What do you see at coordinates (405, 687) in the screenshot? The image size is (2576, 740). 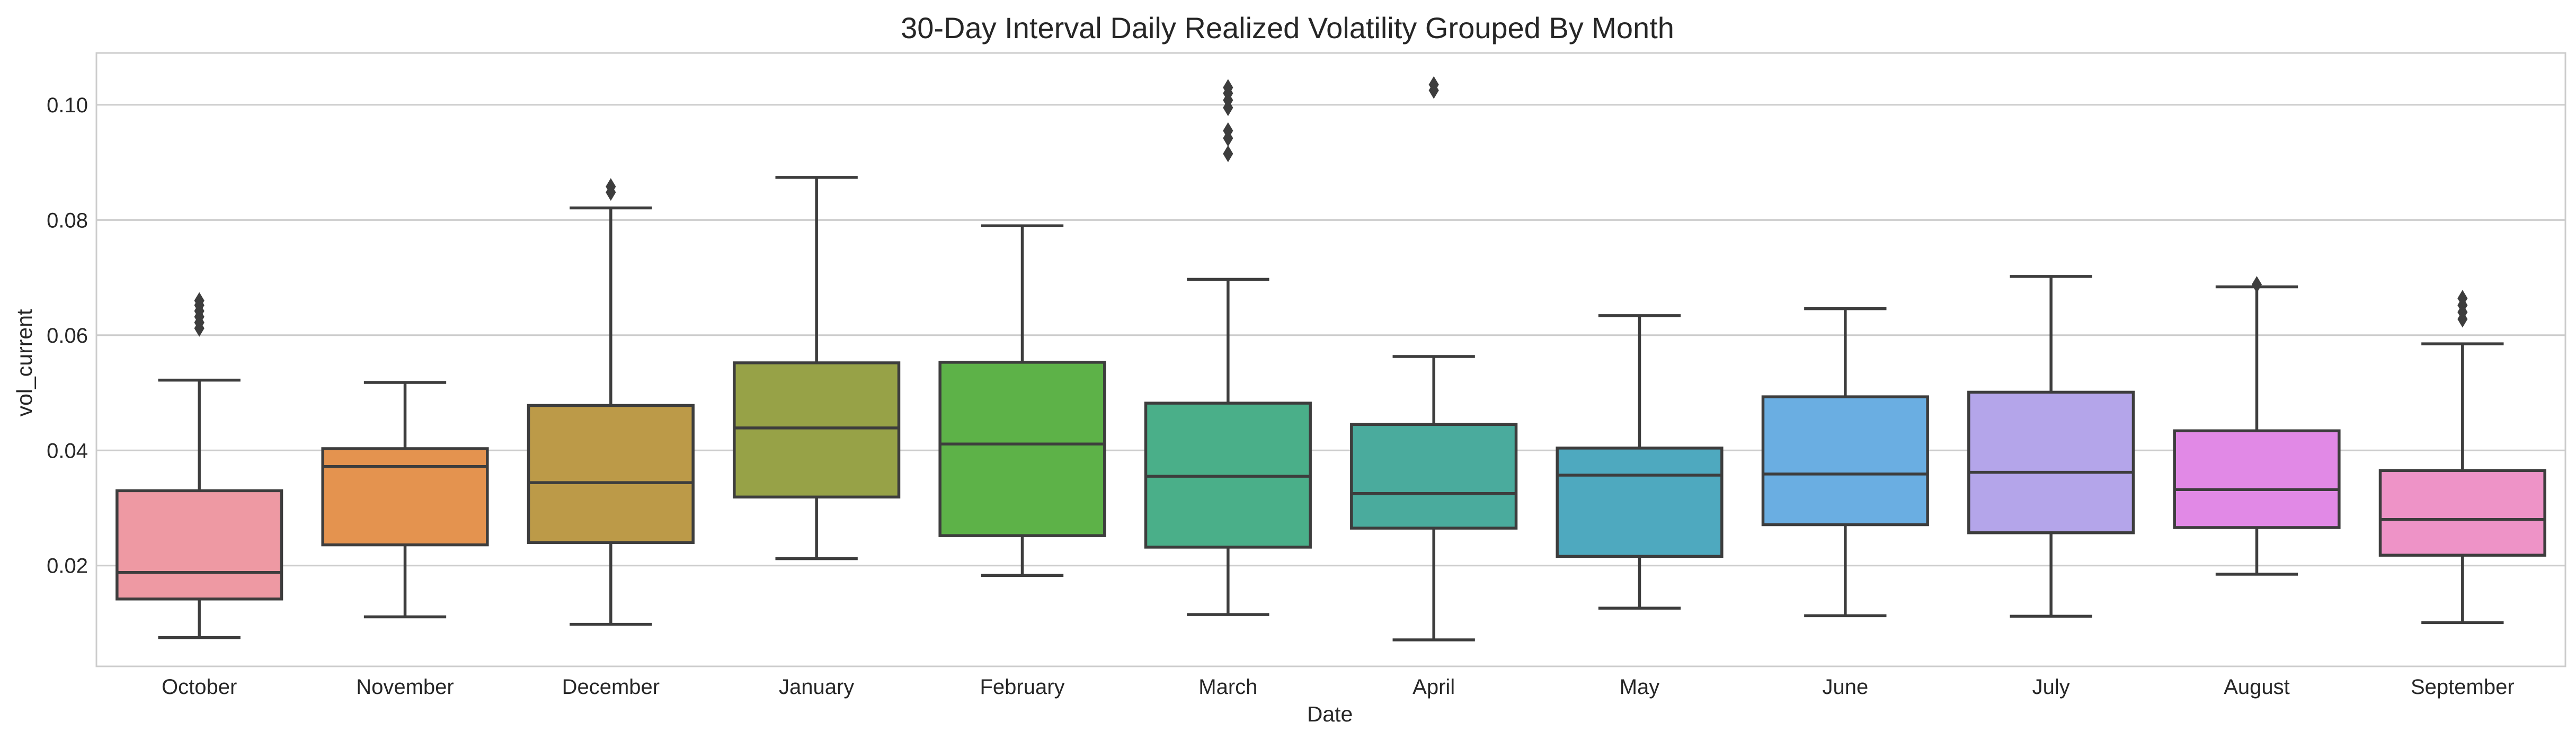 I see `x-tick-label: November` at bounding box center [405, 687].